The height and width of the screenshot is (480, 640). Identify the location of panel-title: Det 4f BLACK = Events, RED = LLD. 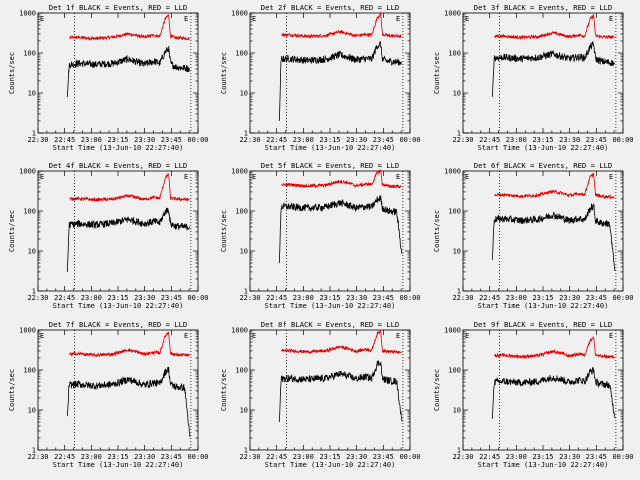
(118, 165).